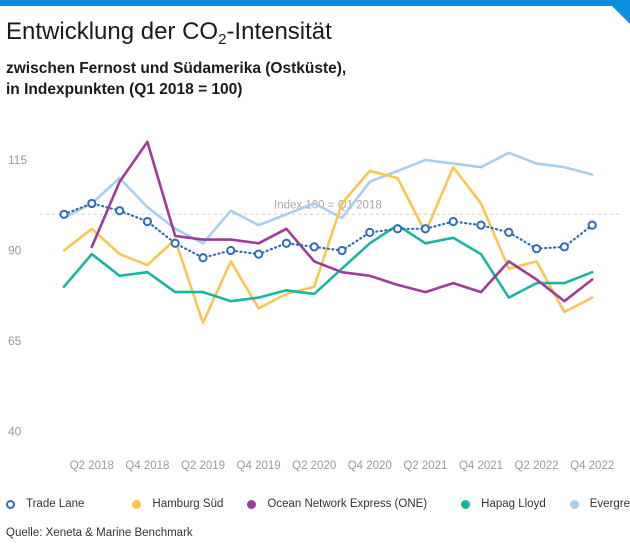 The height and width of the screenshot is (544, 630). I want to click on x-tick-label: Q4 2020, so click(370, 466).